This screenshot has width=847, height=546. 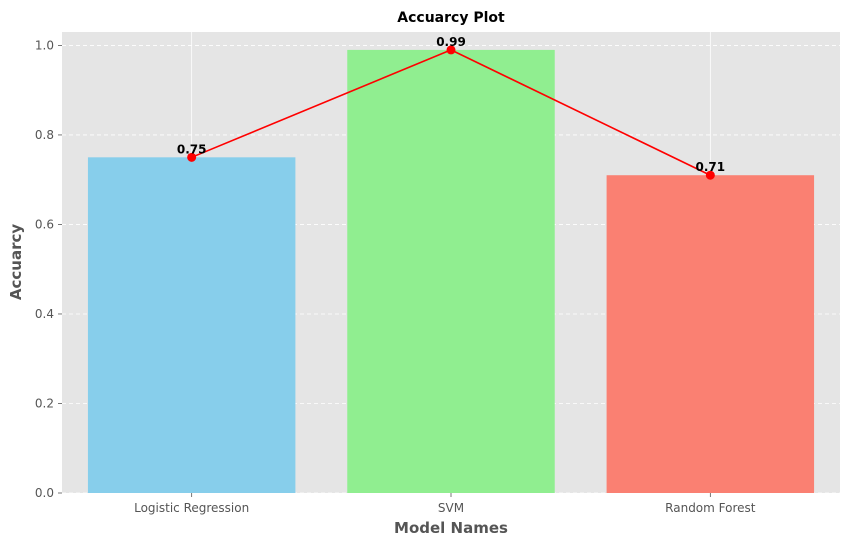 What do you see at coordinates (44, 493) in the screenshot?
I see `y-tick-label-0: 0.0` at bounding box center [44, 493].